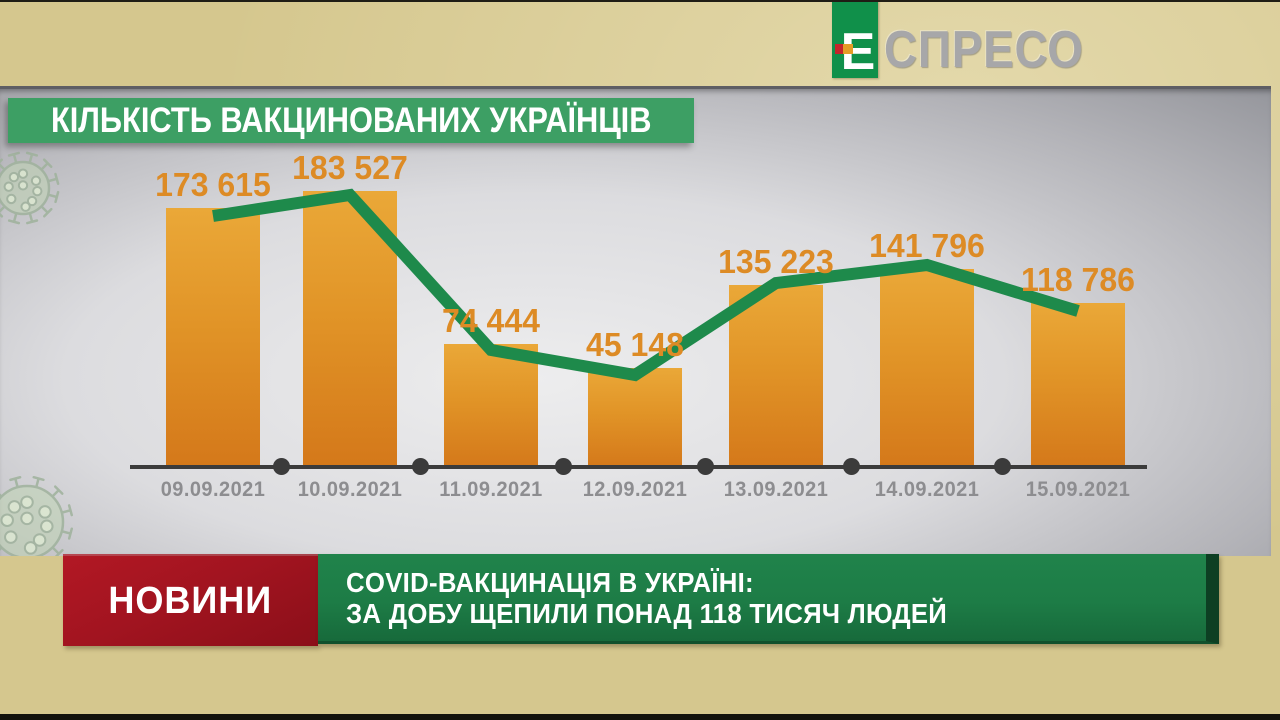 The width and height of the screenshot is (1280, 720). I want to click on espreso-logo-orange-square-icon, so click(848, 49).